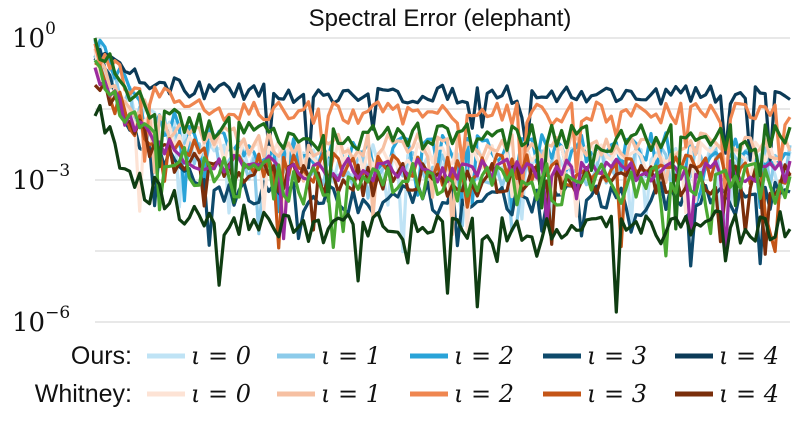 The width and height of the screenshot is (797, 421). What do you see at coordinates (440, 18) in the screenshot?
I see `chart-title: Spectral Error (elephant)` at bounding box center [440, 18].